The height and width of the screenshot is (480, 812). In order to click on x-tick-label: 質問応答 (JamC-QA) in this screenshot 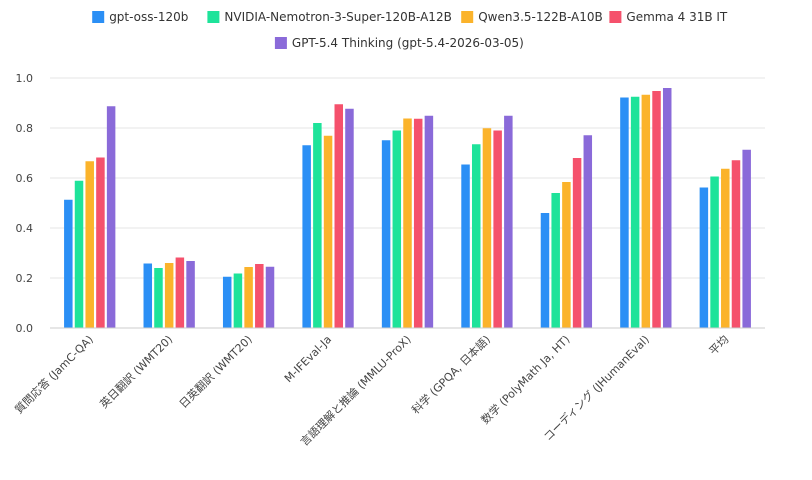, I will do `click(54, 374)`.